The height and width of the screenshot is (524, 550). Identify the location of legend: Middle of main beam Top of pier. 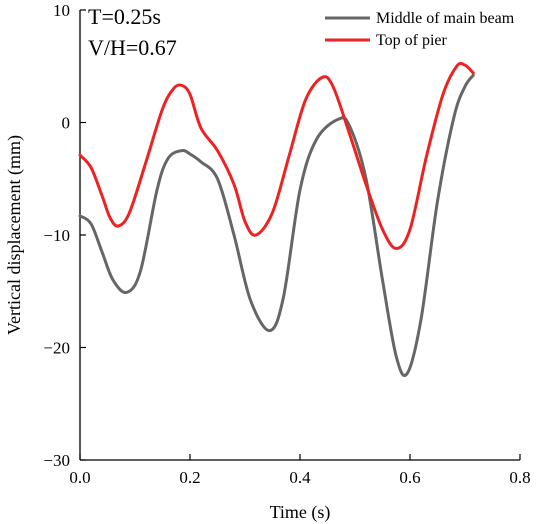
(420, 29).